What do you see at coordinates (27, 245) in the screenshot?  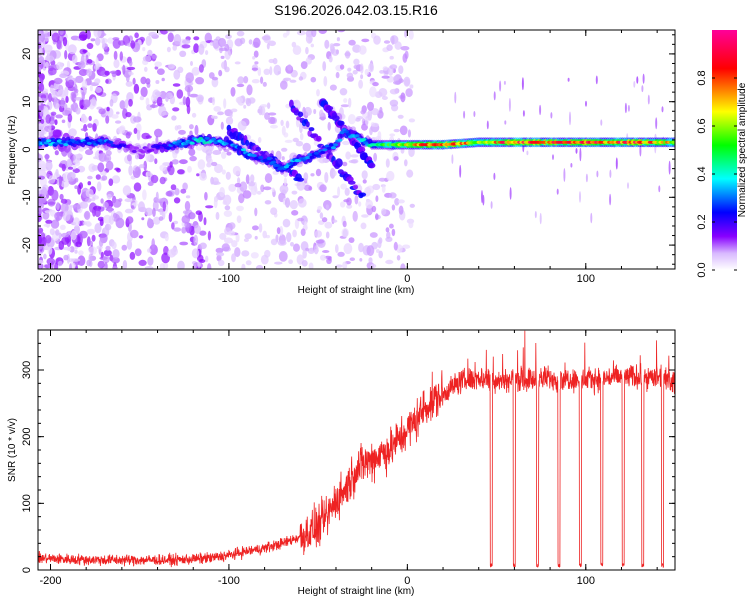 I see `y-tick-label: -20` at bounding box center [27, 245].